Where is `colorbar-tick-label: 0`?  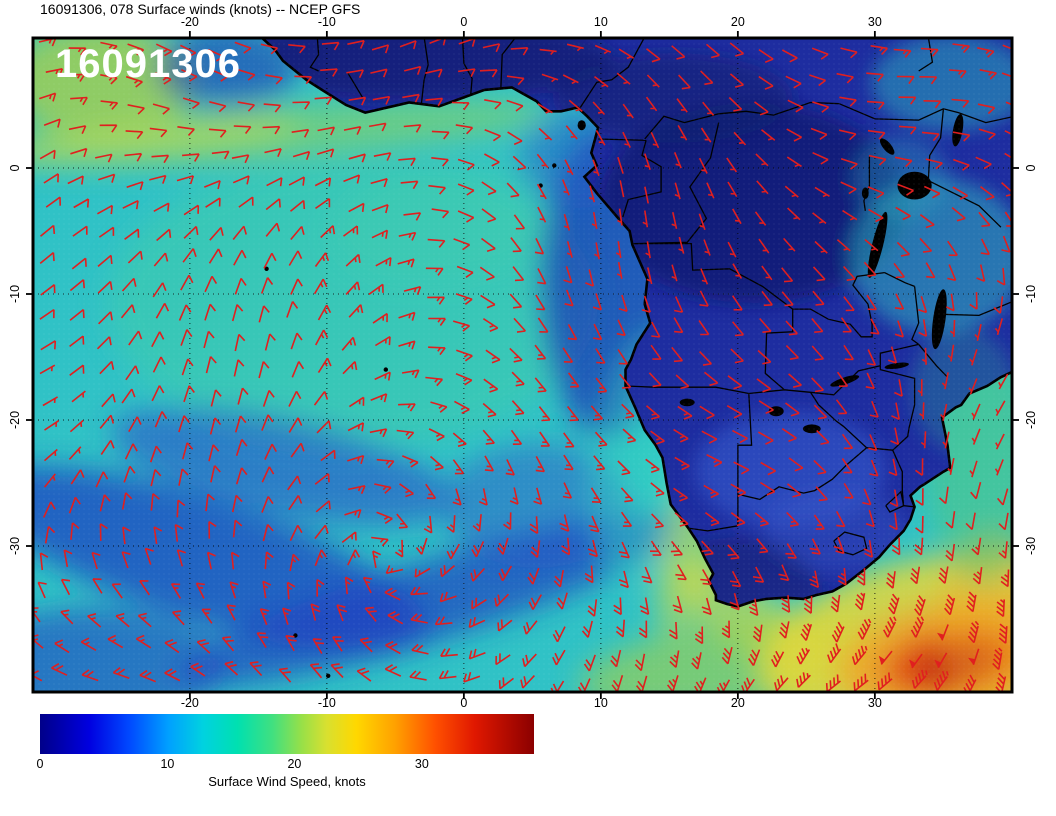
colorbar-tick-label: 0 is located at coordinates (40, 764).